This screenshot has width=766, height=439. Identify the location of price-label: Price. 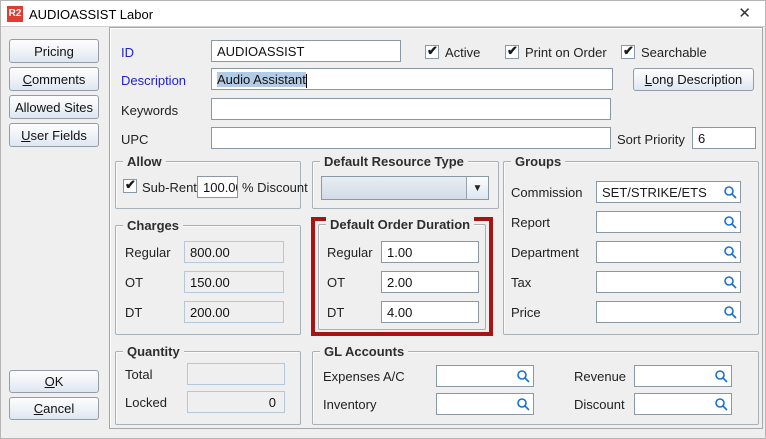
(526, 312).